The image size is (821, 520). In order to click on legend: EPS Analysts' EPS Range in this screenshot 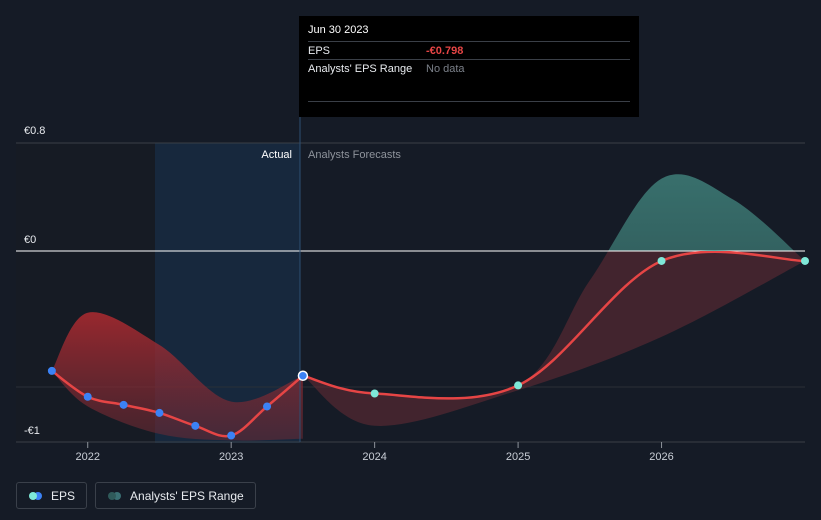, I will do `click(136, 495)`.